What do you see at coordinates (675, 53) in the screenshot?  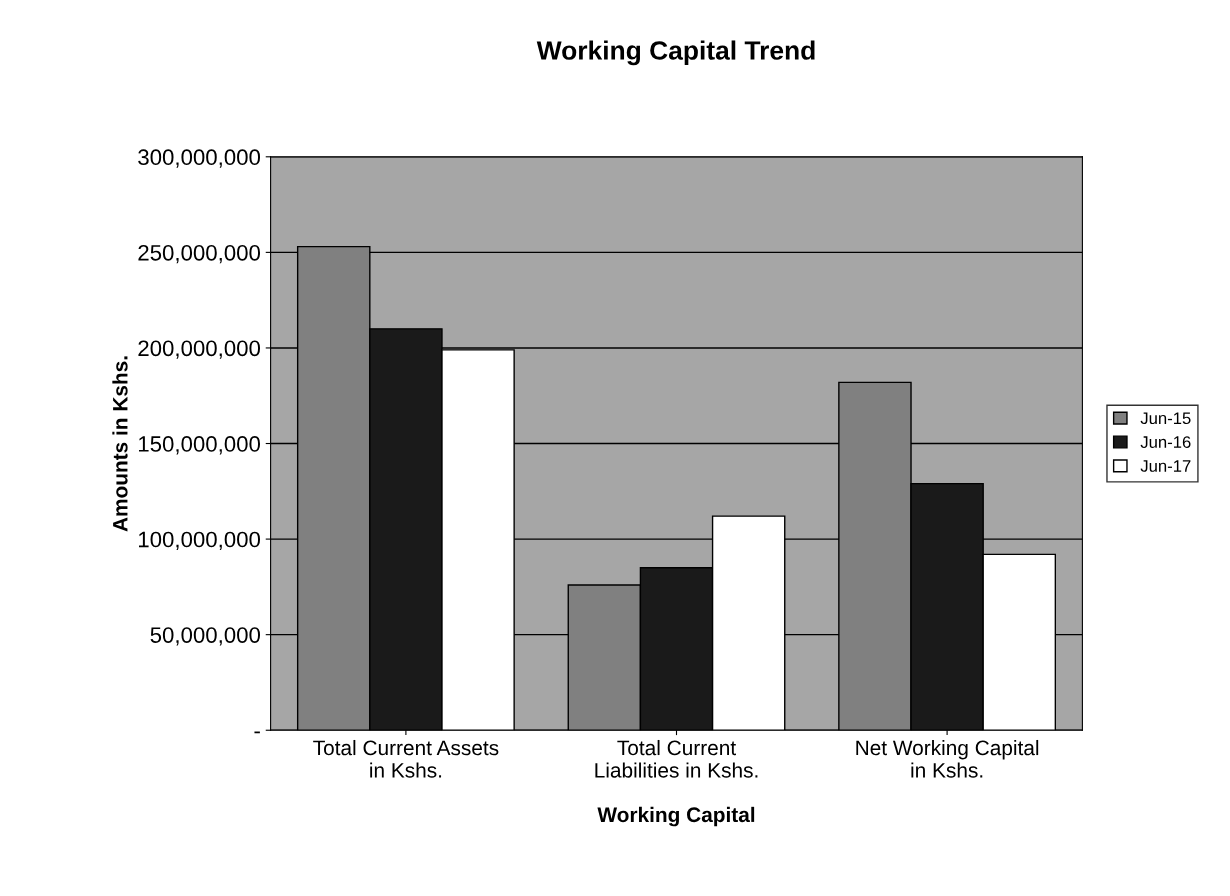 I see `chart-title: Working Capital Trend` at bounding box center [675, 53].